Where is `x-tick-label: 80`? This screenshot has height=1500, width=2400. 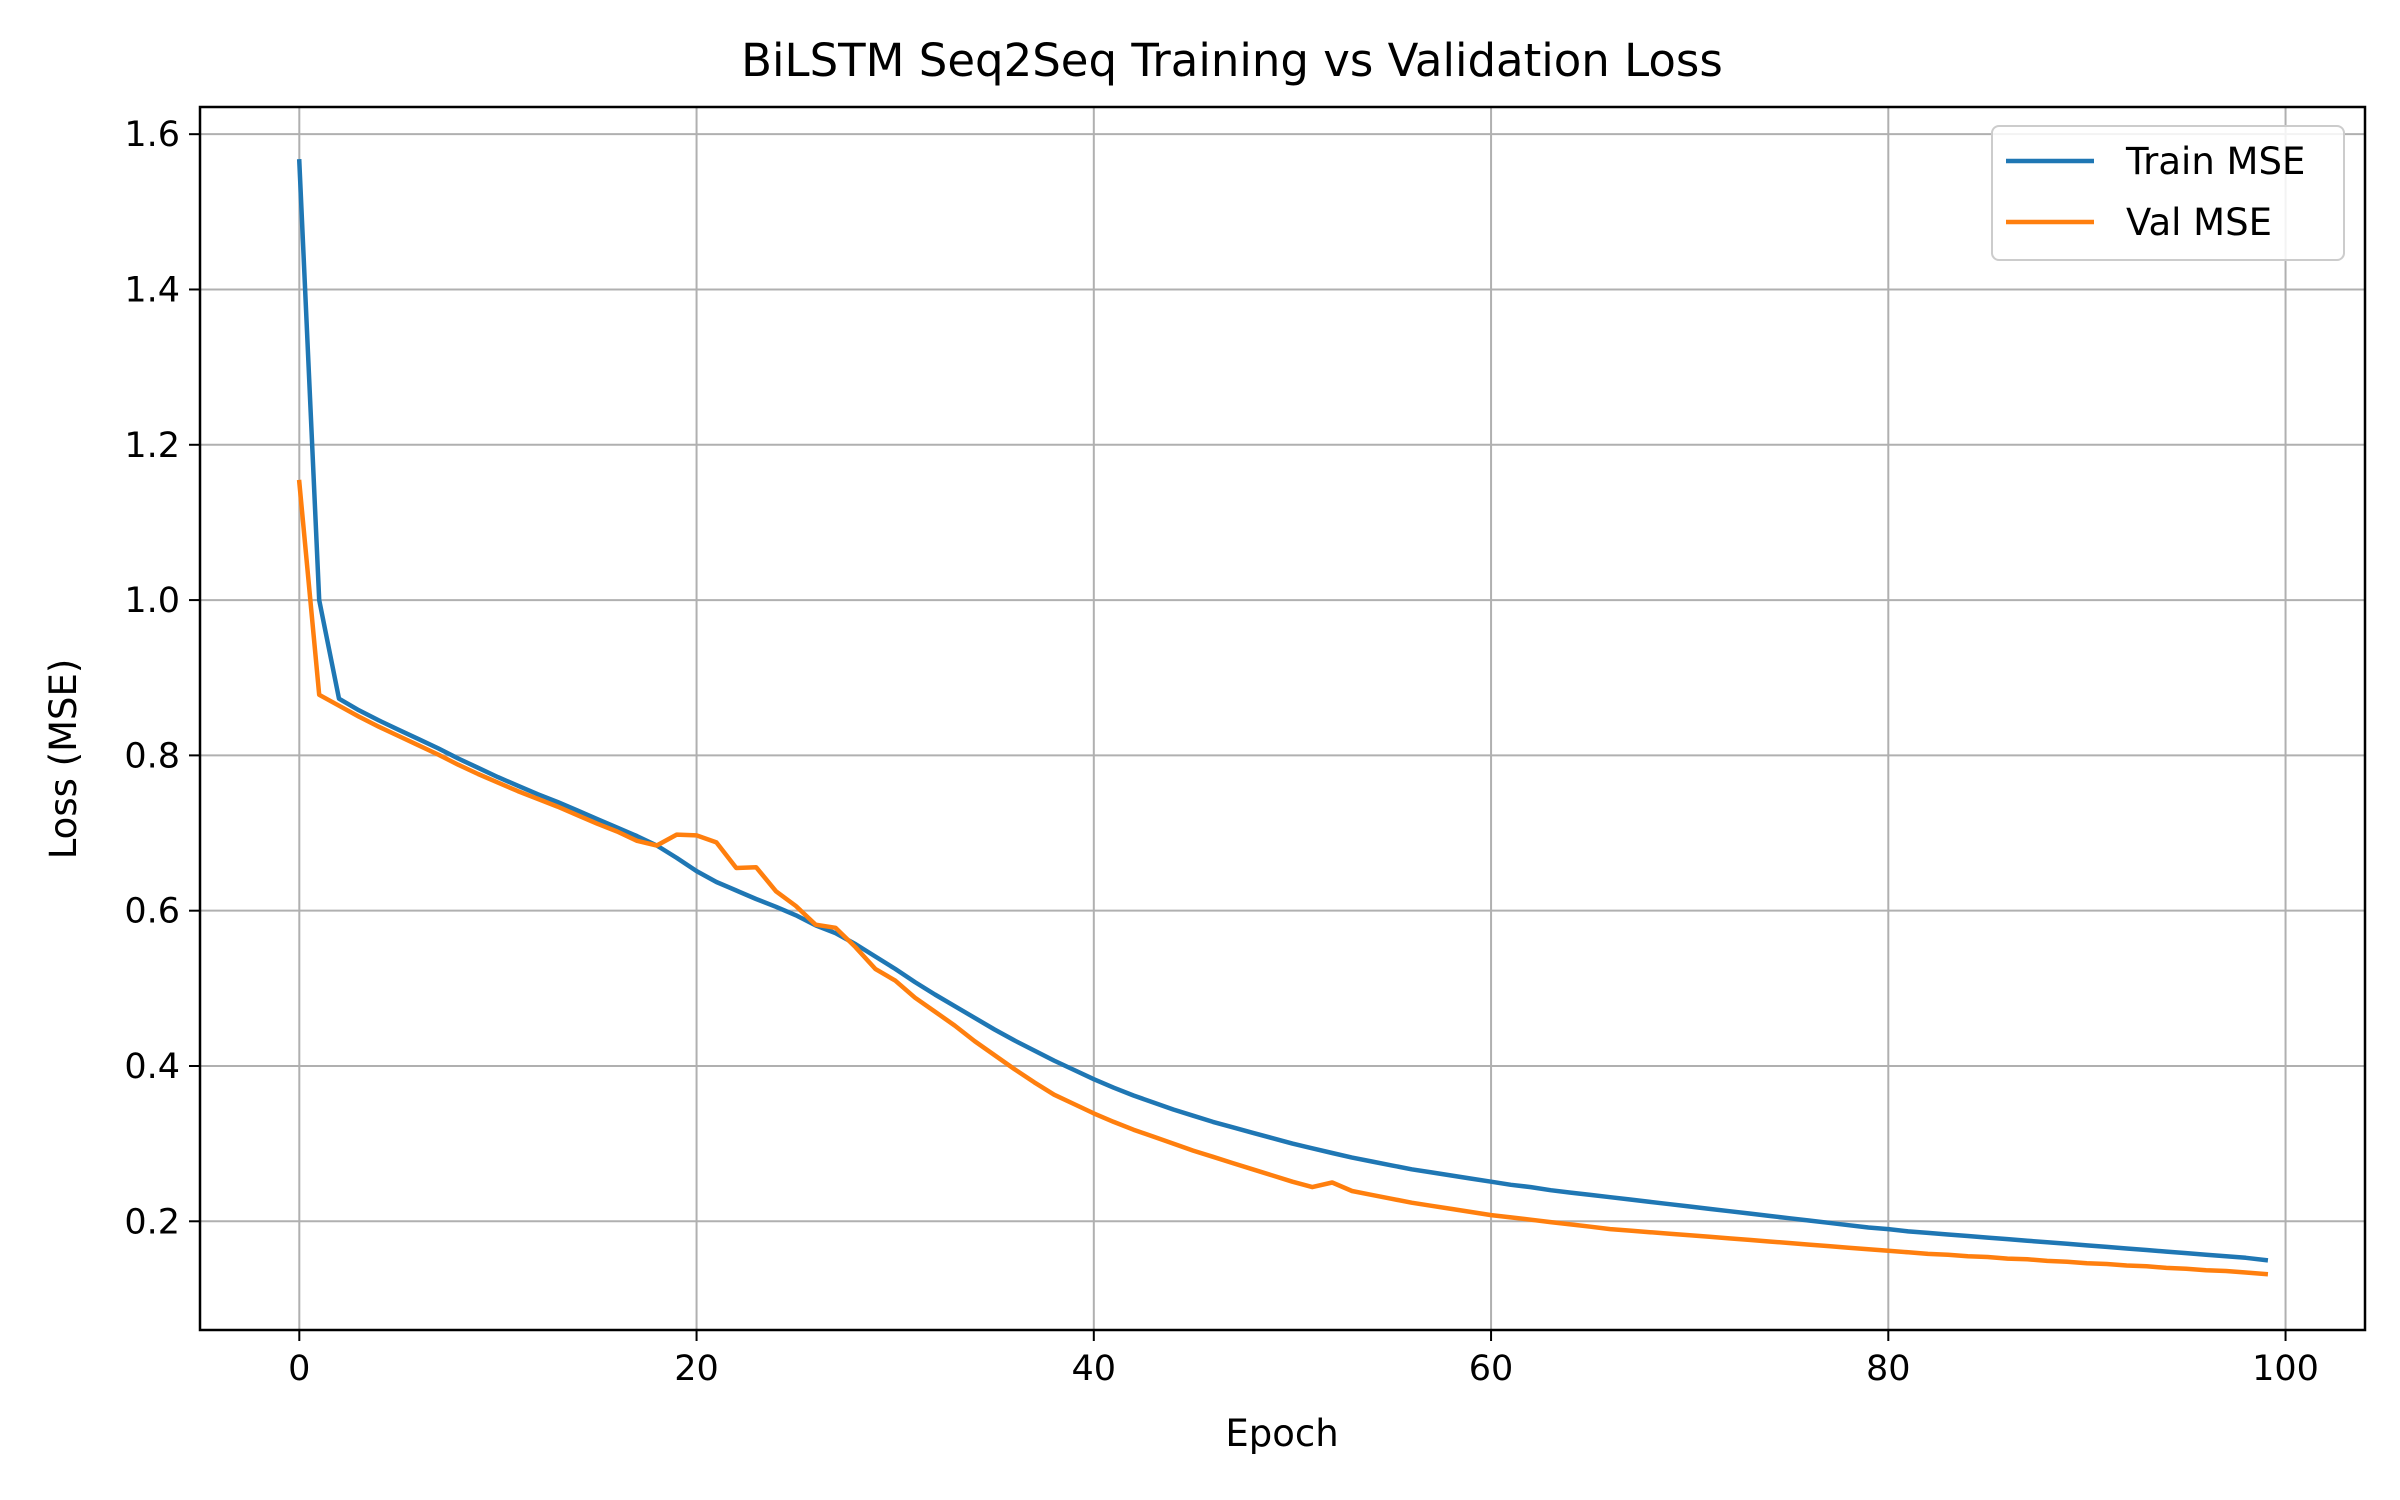 x-tick-label: 80 is located at coordinates (1888, 1369).